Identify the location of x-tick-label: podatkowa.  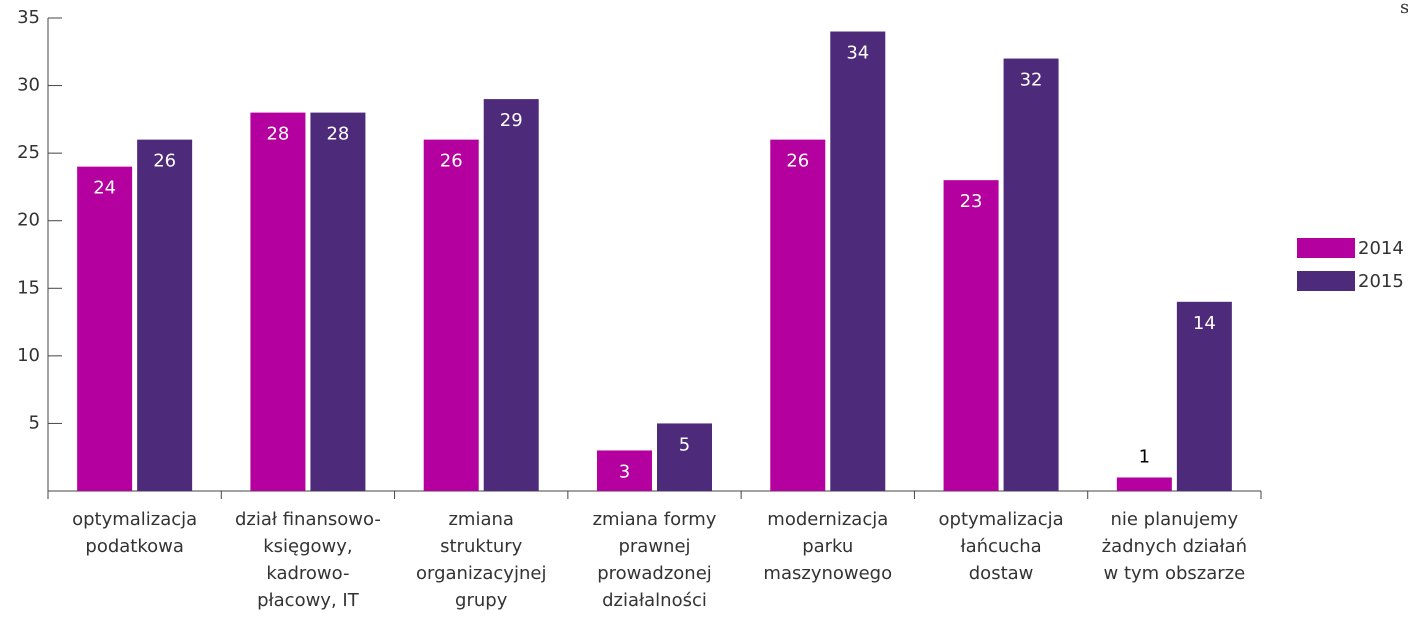
(134, 546).